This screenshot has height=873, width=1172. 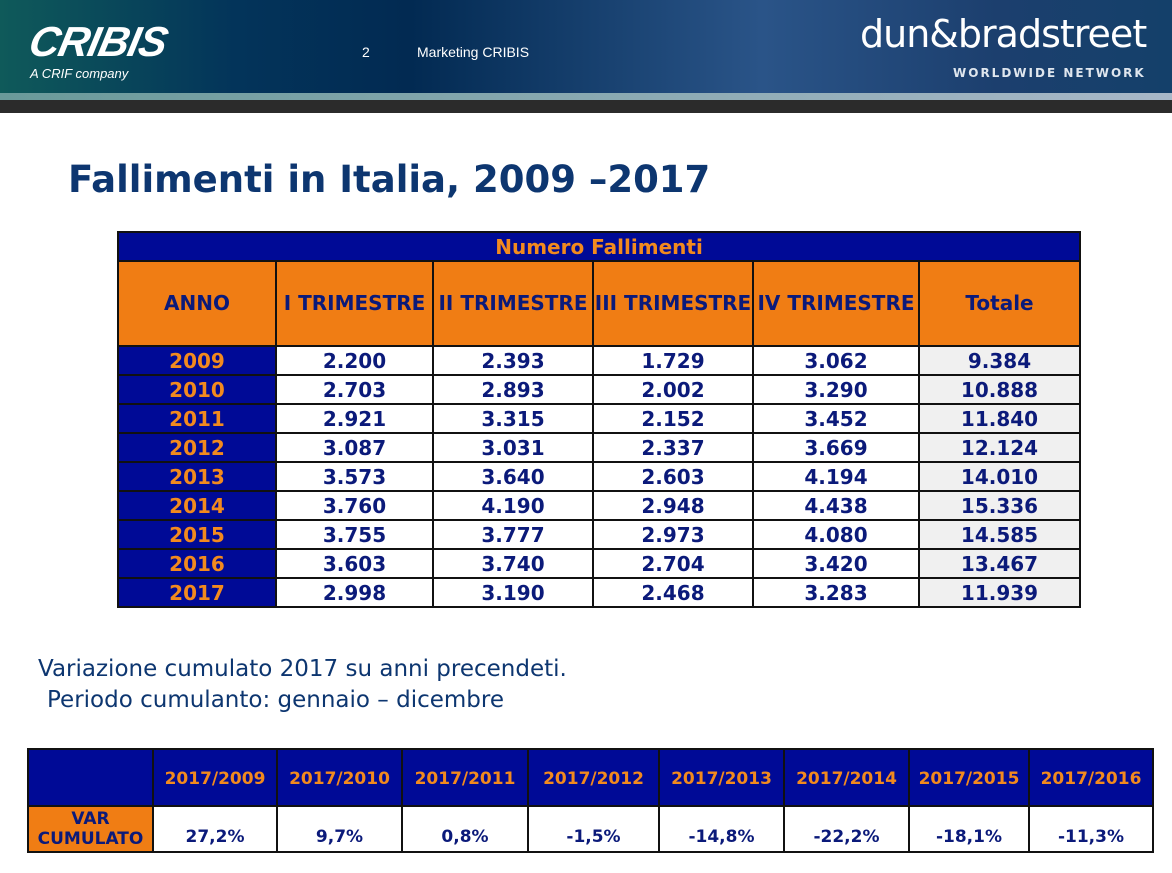 What do you see at coordinates (999, 418) in the screenshot?
I see `total-cell: 11.840` at bounding box center [999, 418].